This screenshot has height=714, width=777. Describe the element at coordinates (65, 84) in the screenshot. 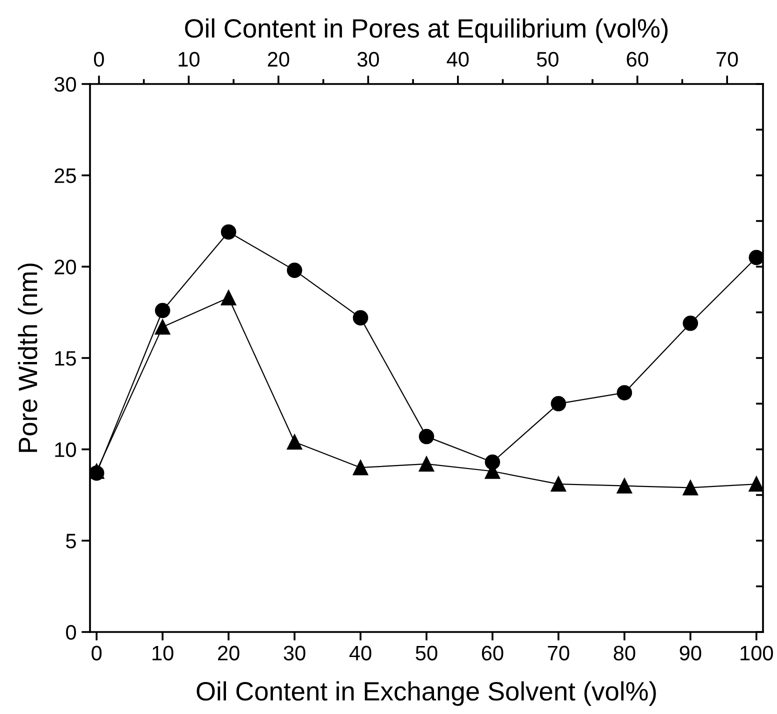

I see `y-tick-label: 30` at that location.